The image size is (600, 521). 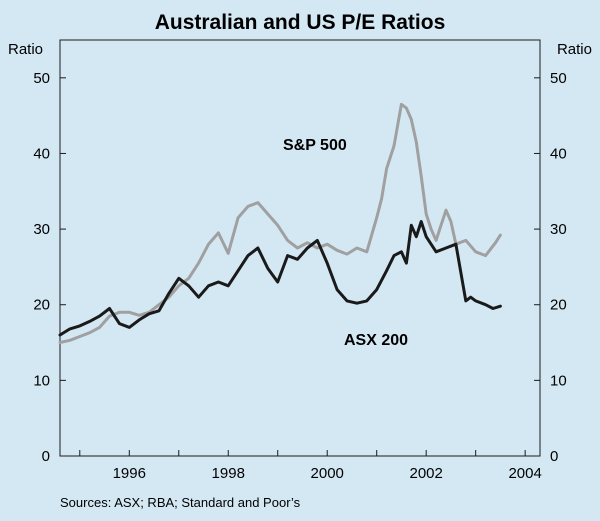 I want to click on y-ticks-right: 0 10 20 30 40 50, so click(x=550, y=267).